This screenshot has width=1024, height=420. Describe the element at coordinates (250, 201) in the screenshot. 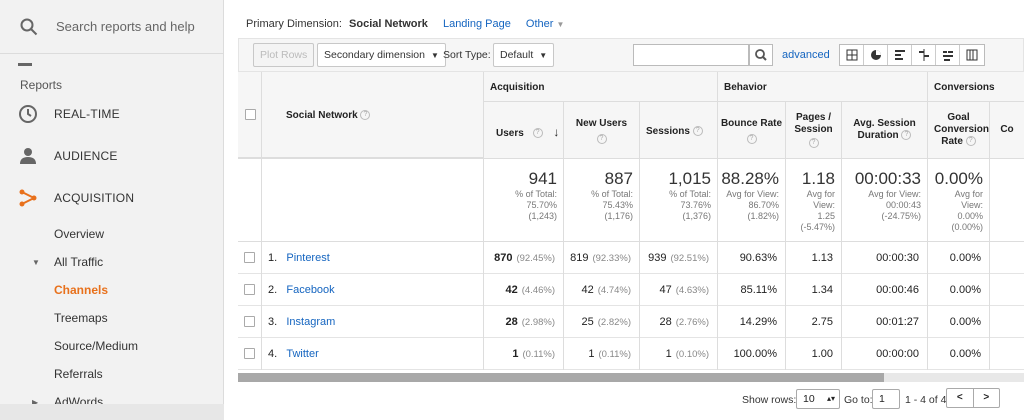

I see `totals-empty-select` at that location.